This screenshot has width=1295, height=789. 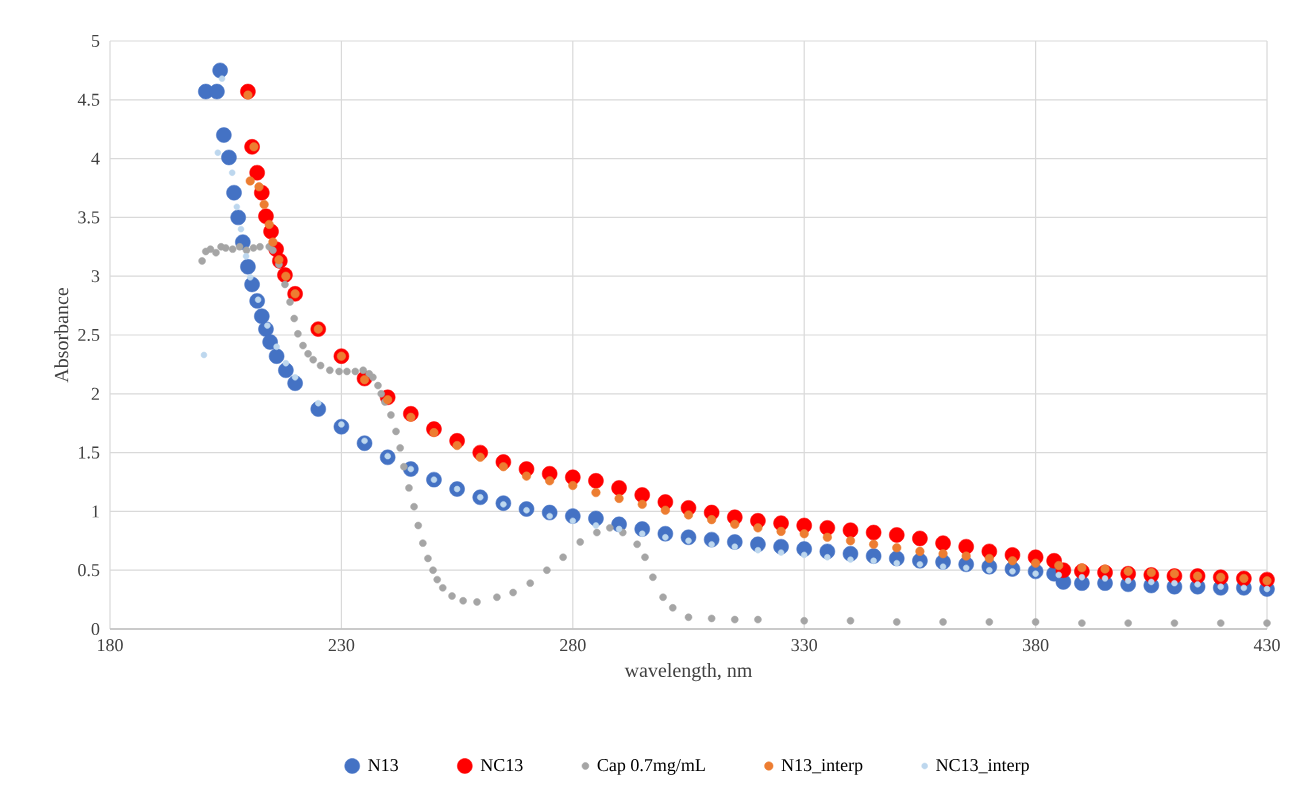 What do you see at coordinates (95, 393) in the screenshot?
I see `y-tick-label: 2` at bounding box center [95, 393].